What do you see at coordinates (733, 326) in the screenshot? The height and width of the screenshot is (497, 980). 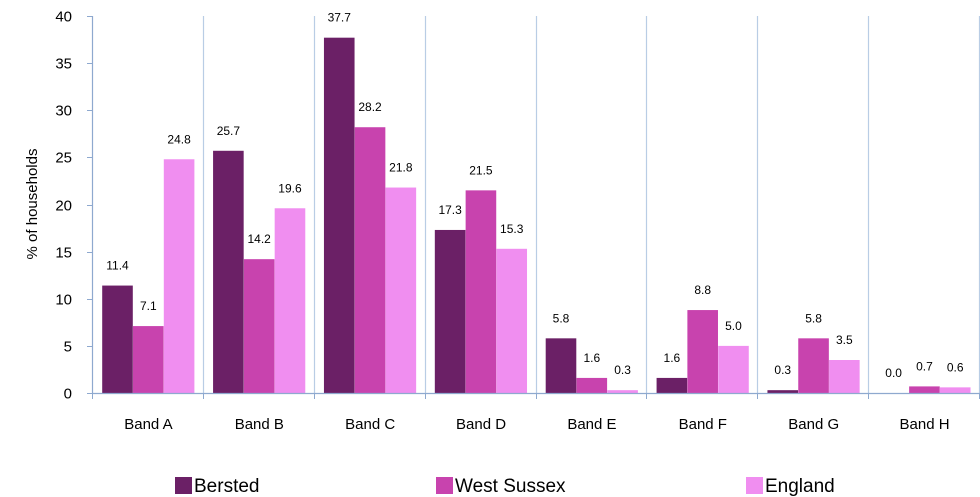 I see `data-label: 5.0` at bounding box center [733, 326].